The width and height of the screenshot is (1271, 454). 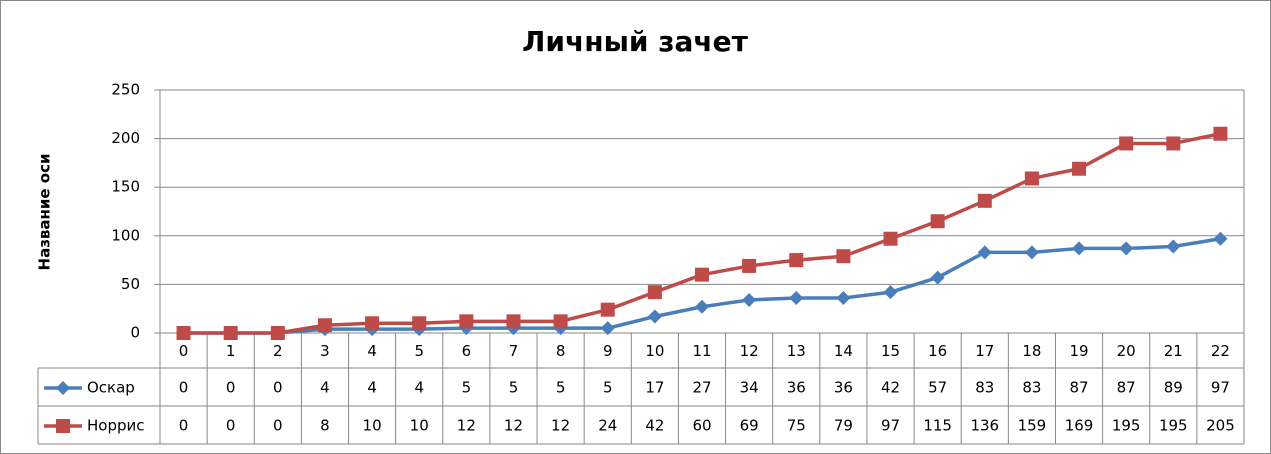 I want to click on x-tick-label: 14, so click(x=843, y=351).